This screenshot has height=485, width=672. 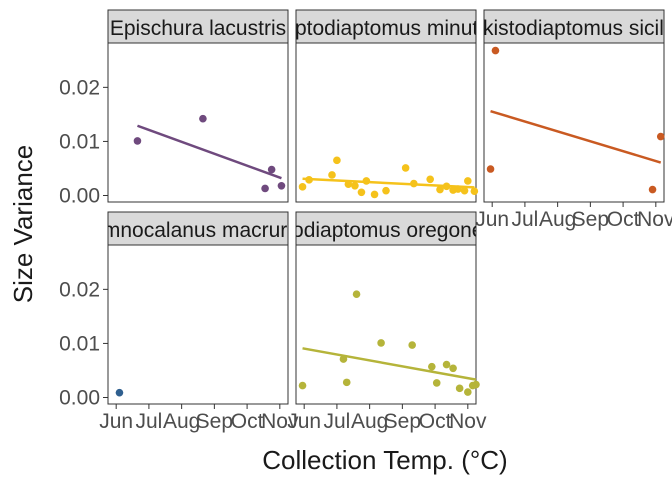 I want to click on facet-strip-label: Limnocalanus macrurus, so click(x=198, y=230).